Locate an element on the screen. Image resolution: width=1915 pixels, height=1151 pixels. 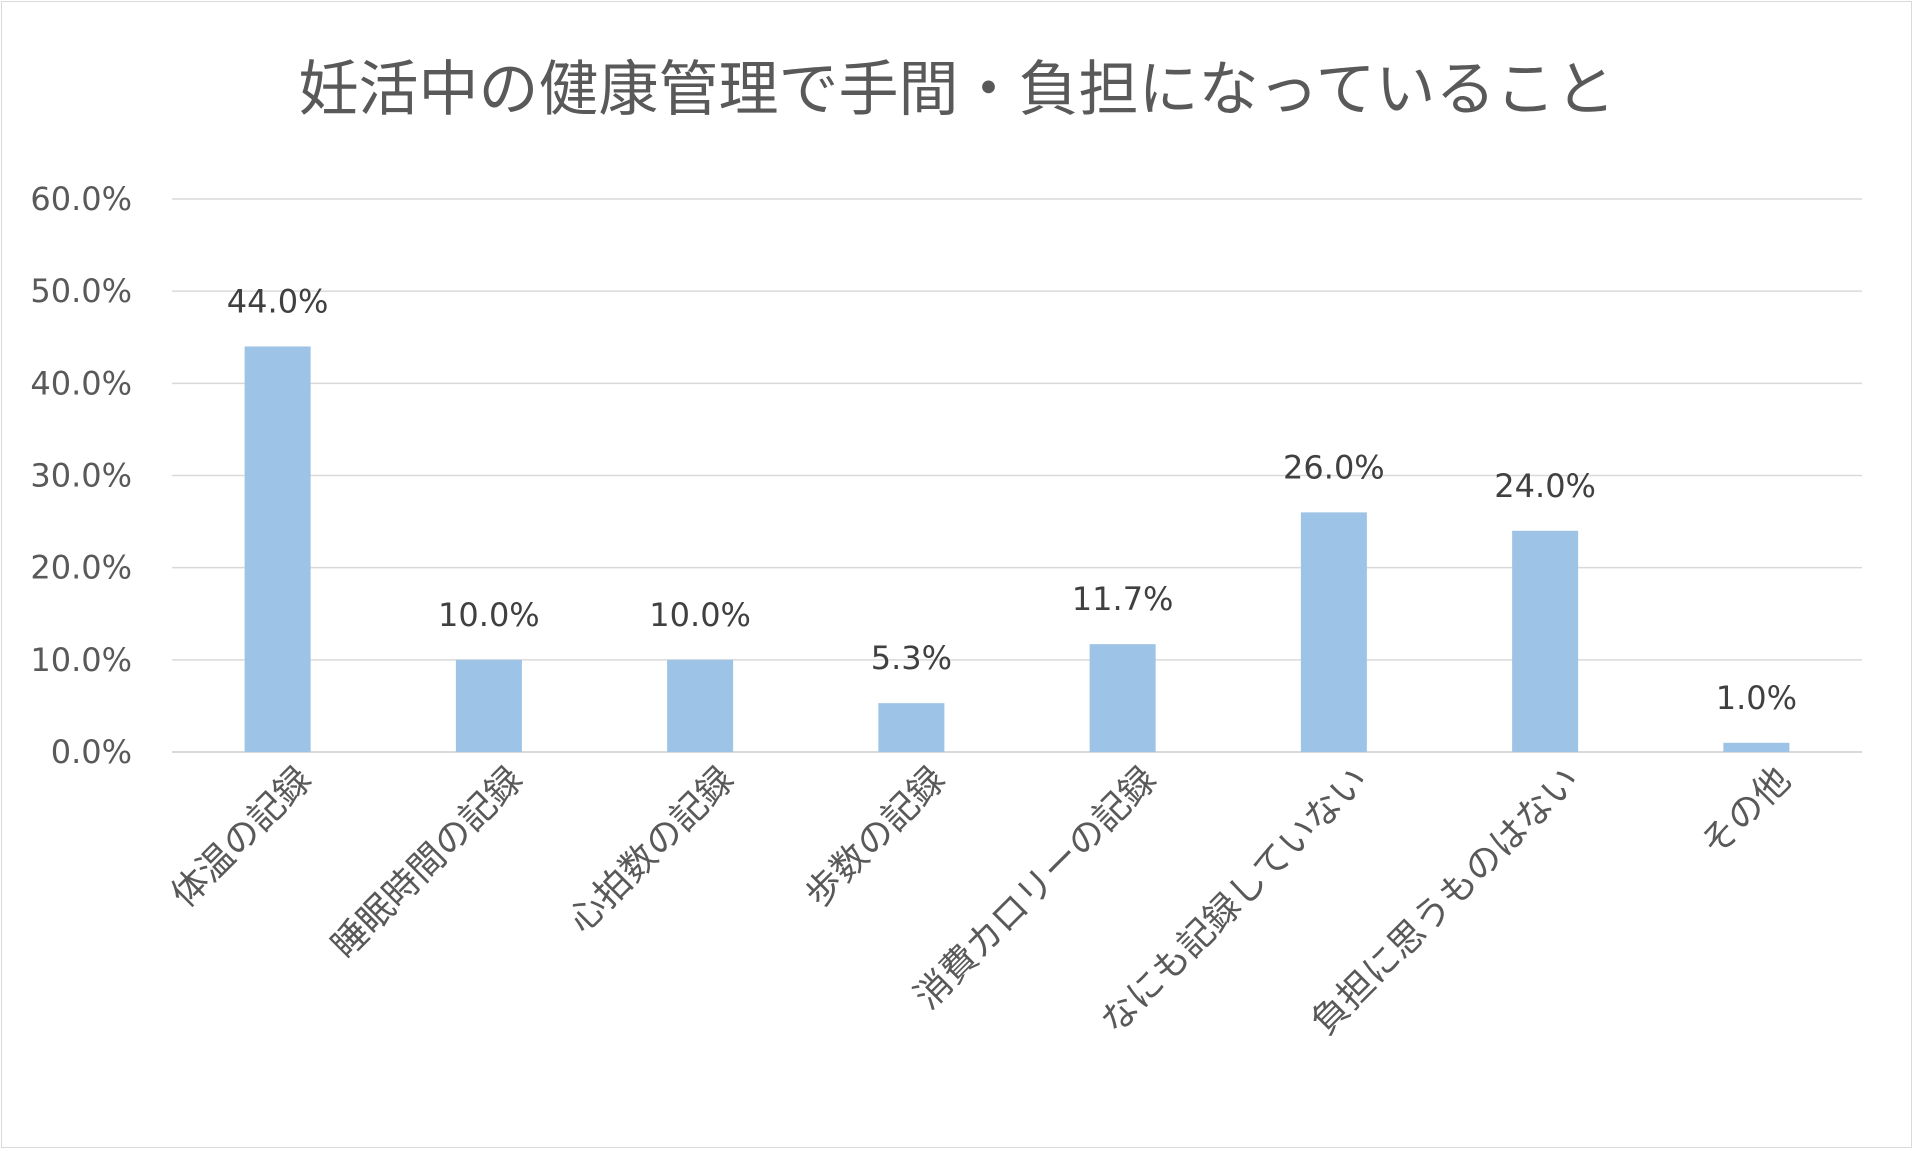
y-tick-label: 10.0% is located at coordinates (81, 660).